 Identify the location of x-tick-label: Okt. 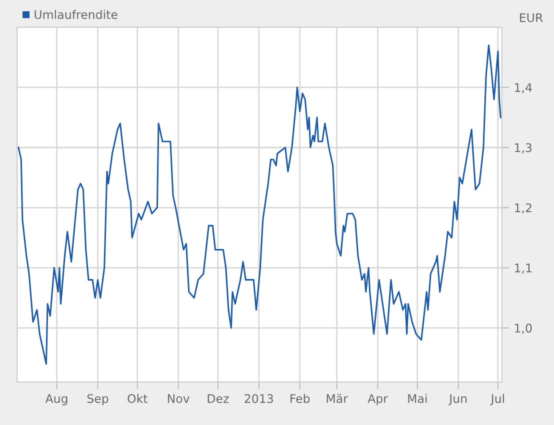
(138, 399).